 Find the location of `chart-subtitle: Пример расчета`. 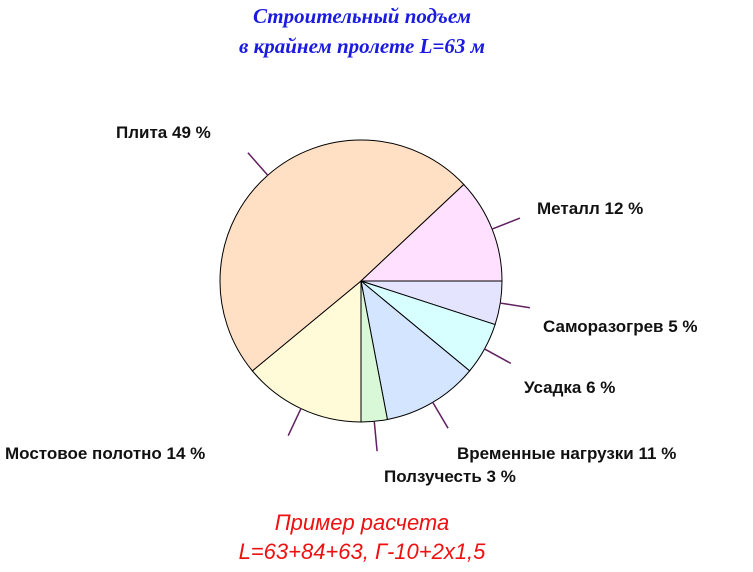

chart-subtitle: Пример расчета is located at coordinates (362, 522).